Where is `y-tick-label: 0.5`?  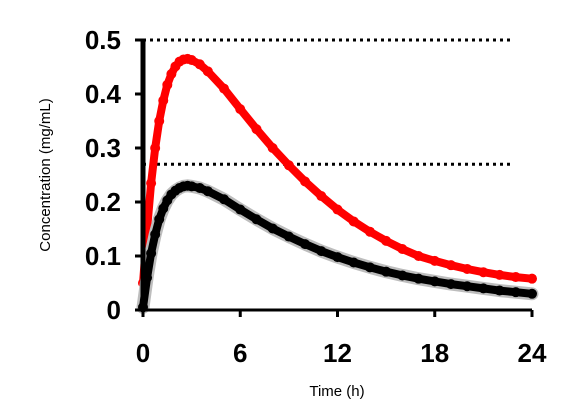
y-tick-label: 0.5 is located at coordinates (103, 40).